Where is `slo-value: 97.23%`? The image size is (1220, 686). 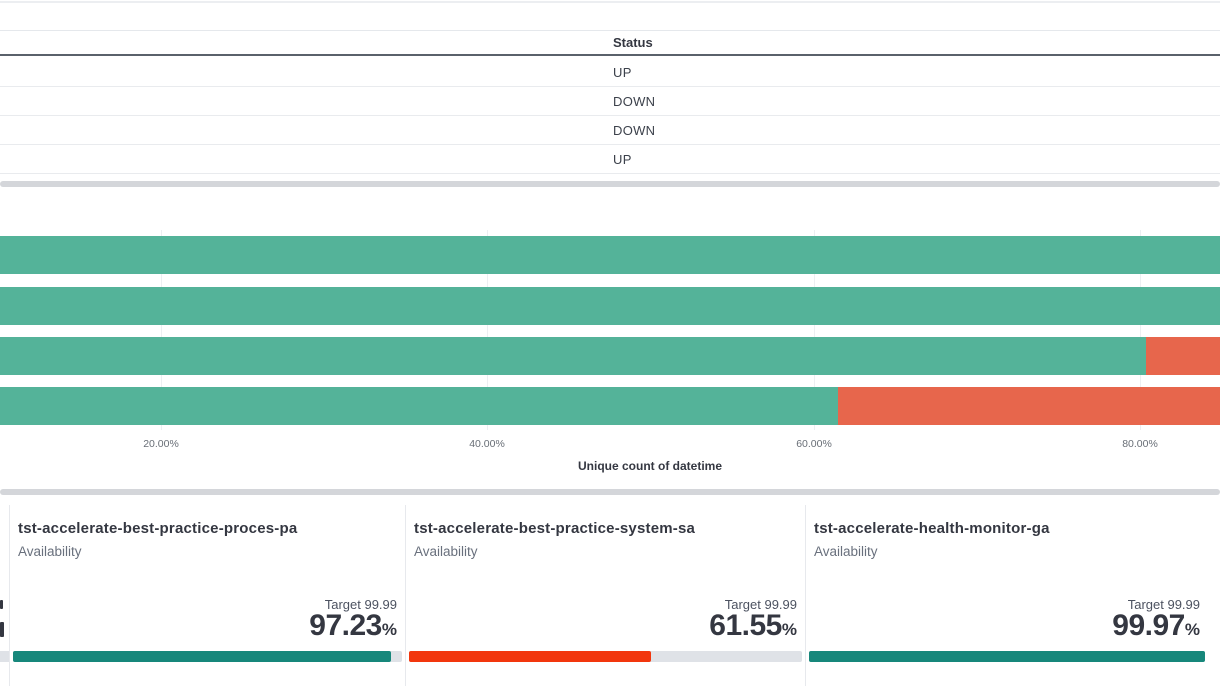 slo-value: 97.23% is located at coordinates (353, 625).